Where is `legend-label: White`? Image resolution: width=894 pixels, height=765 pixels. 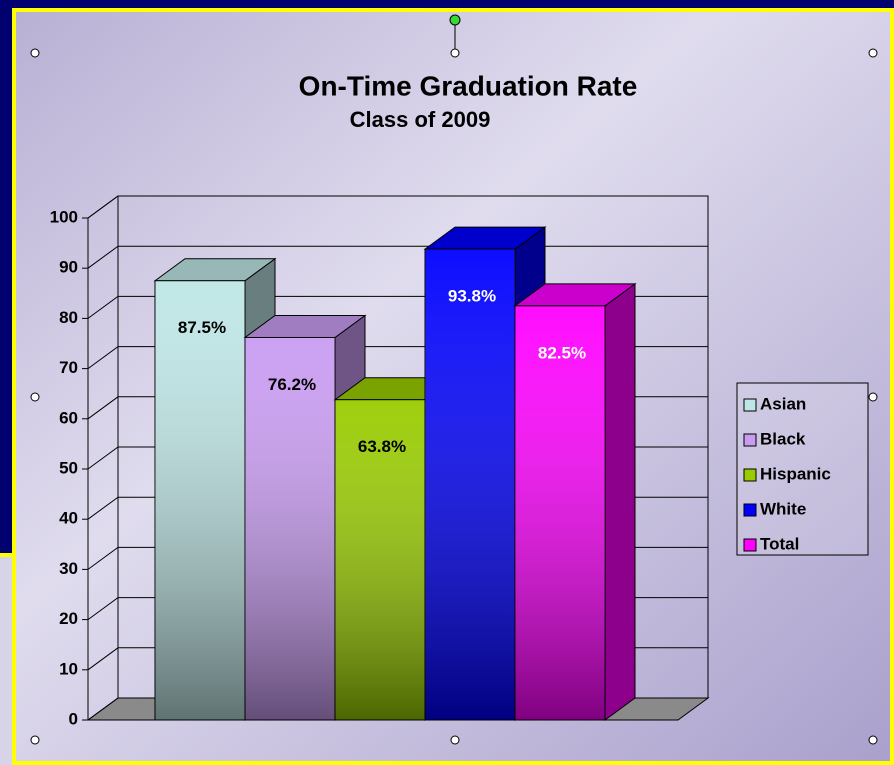
legend-label: White is located at coordinates (783, 508).